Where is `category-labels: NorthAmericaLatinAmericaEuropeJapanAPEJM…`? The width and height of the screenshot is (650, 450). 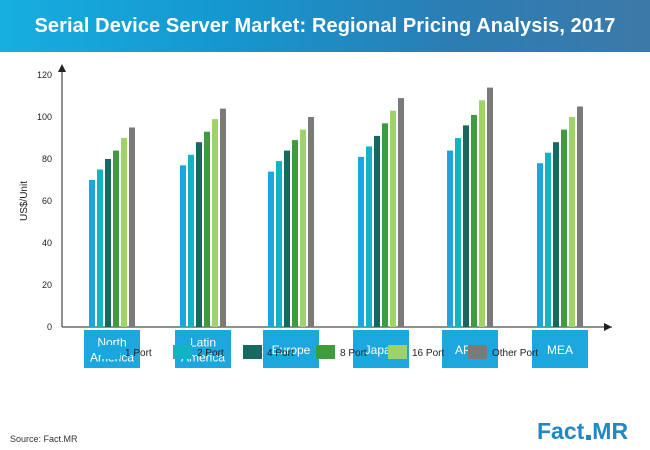
category-labels: NorthAmericaLatinAmericaEuropeJapanAPEJM… is located at coordinates (336, 349).